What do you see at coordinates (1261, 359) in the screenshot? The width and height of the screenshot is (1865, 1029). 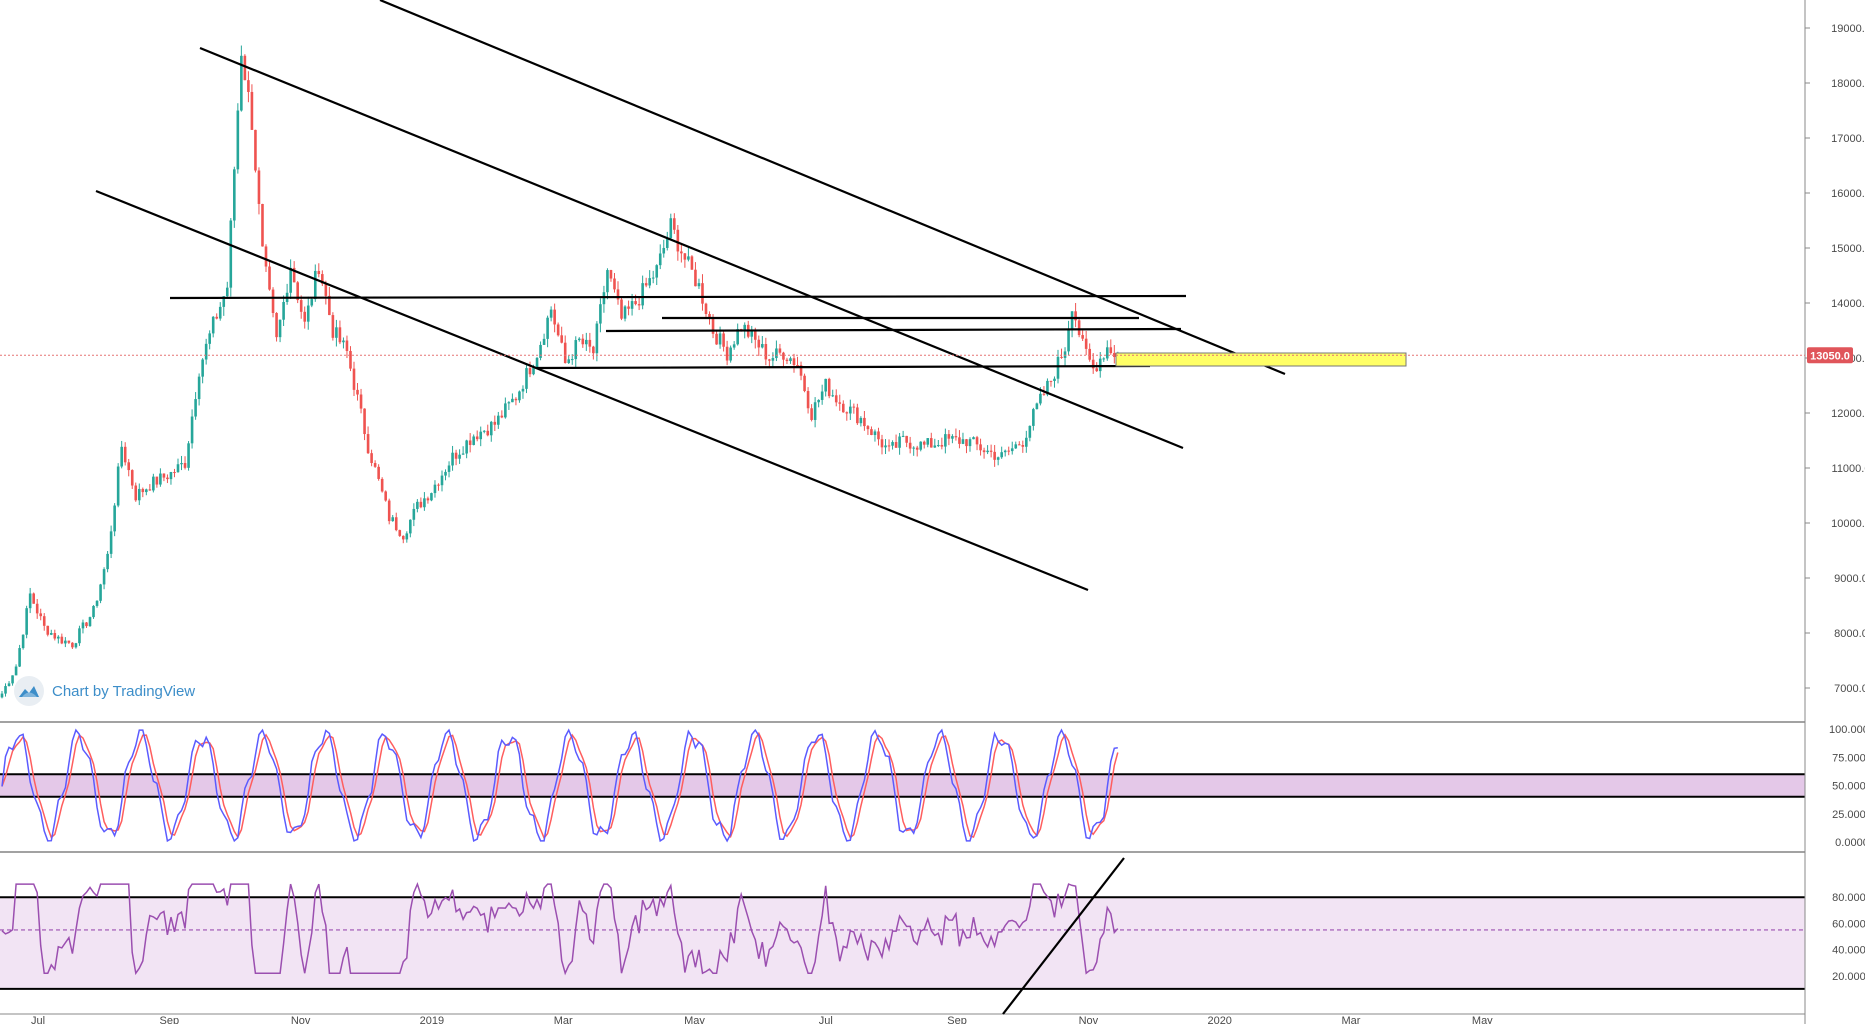 I see `support-zone` at bounding box center [1261, 359].